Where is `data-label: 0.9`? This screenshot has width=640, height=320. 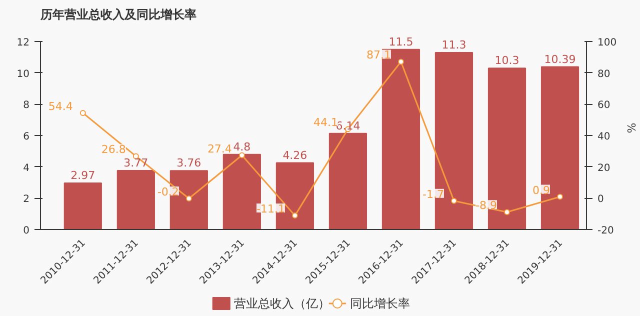
data-label: 0.9 is located at coordinates (541, 190).